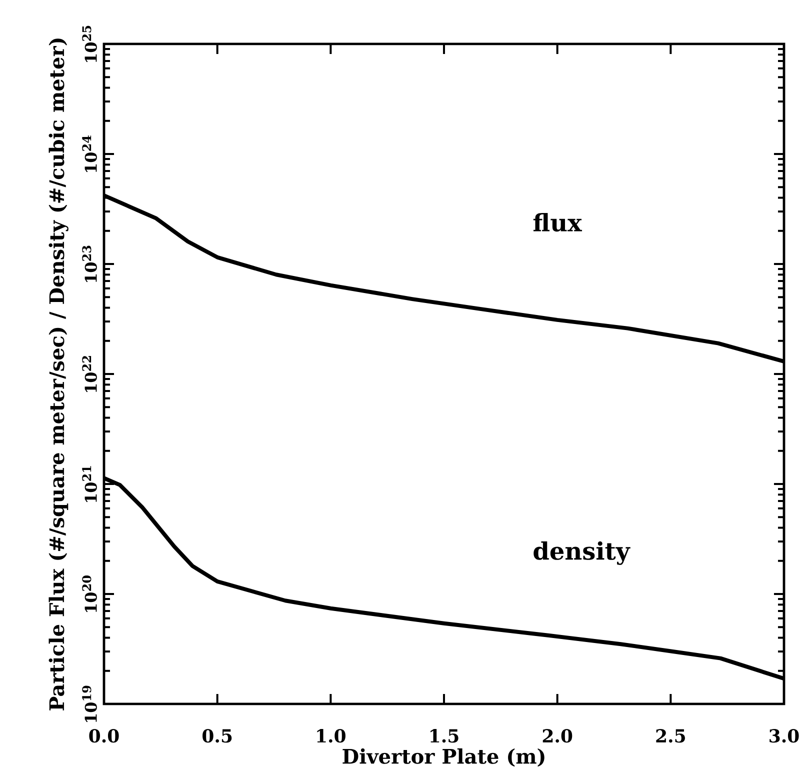  What do you see at coordinates (582, 553) in the screenshot?
I see `annotation: density` at bounding box center [582, 553].